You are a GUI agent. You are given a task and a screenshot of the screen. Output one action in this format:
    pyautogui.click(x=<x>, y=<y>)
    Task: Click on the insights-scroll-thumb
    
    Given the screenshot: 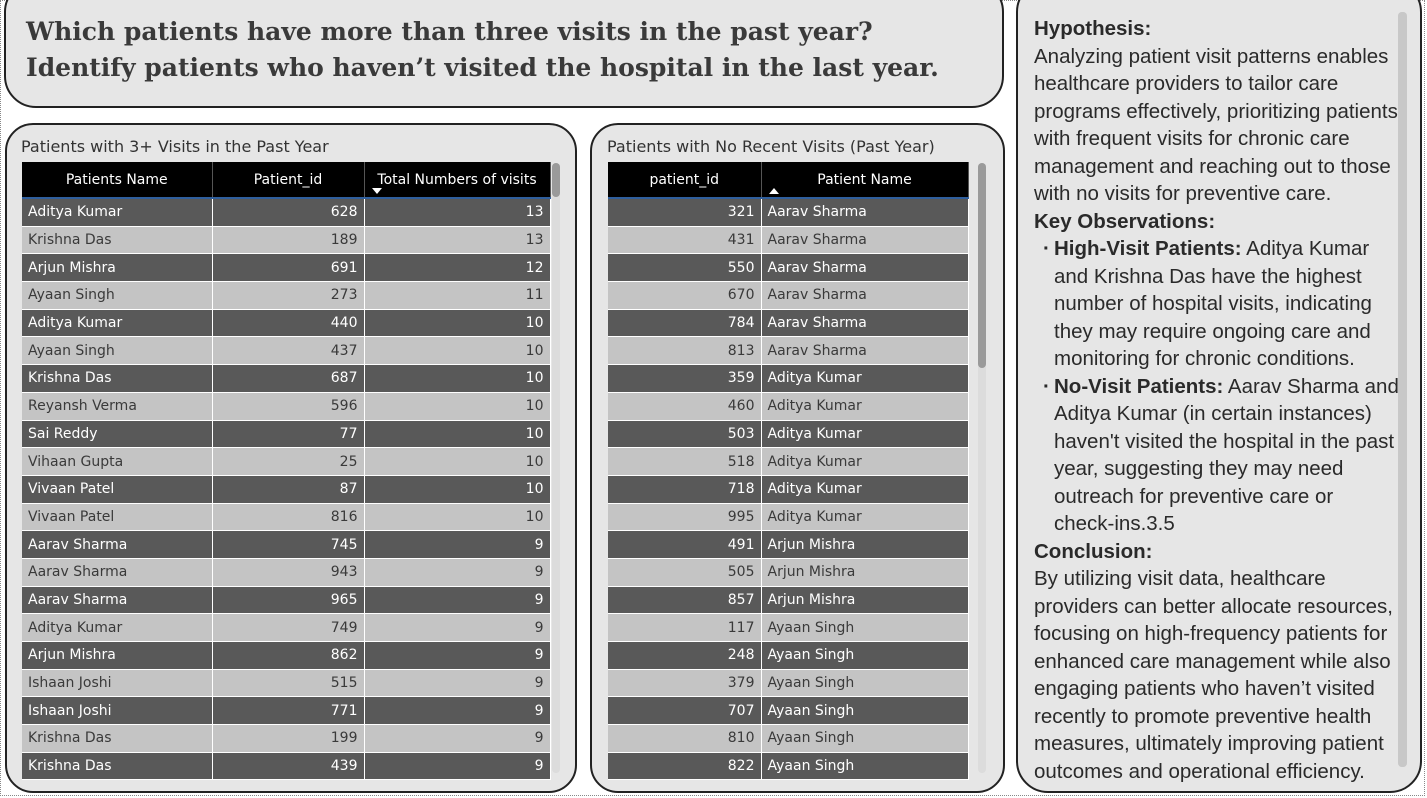 What is the action you would take?
    pyautogui.click(x=1402, y=389)
    